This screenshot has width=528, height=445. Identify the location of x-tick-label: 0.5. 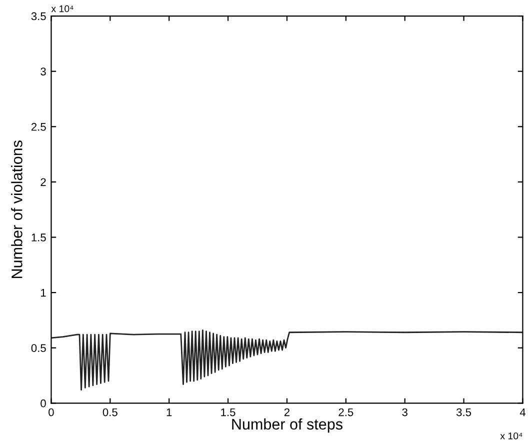
(110, 412).